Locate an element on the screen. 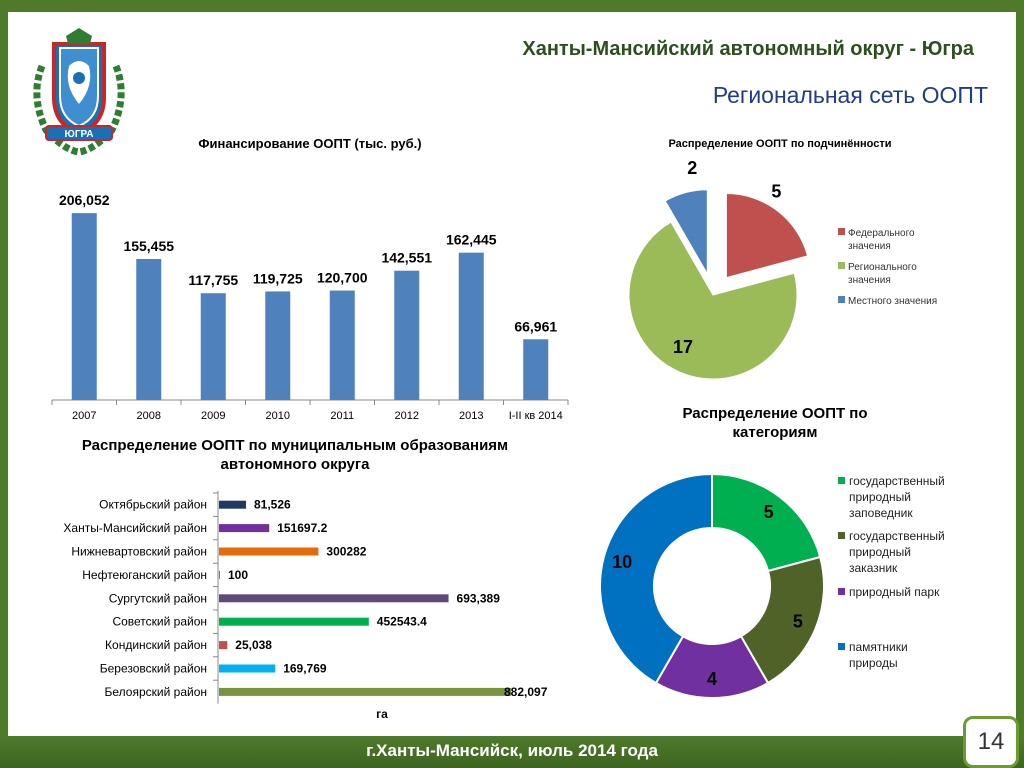  footer-text: г.Ханты-Мансийск, июль 2014 года is located at coordinates (512, 750).